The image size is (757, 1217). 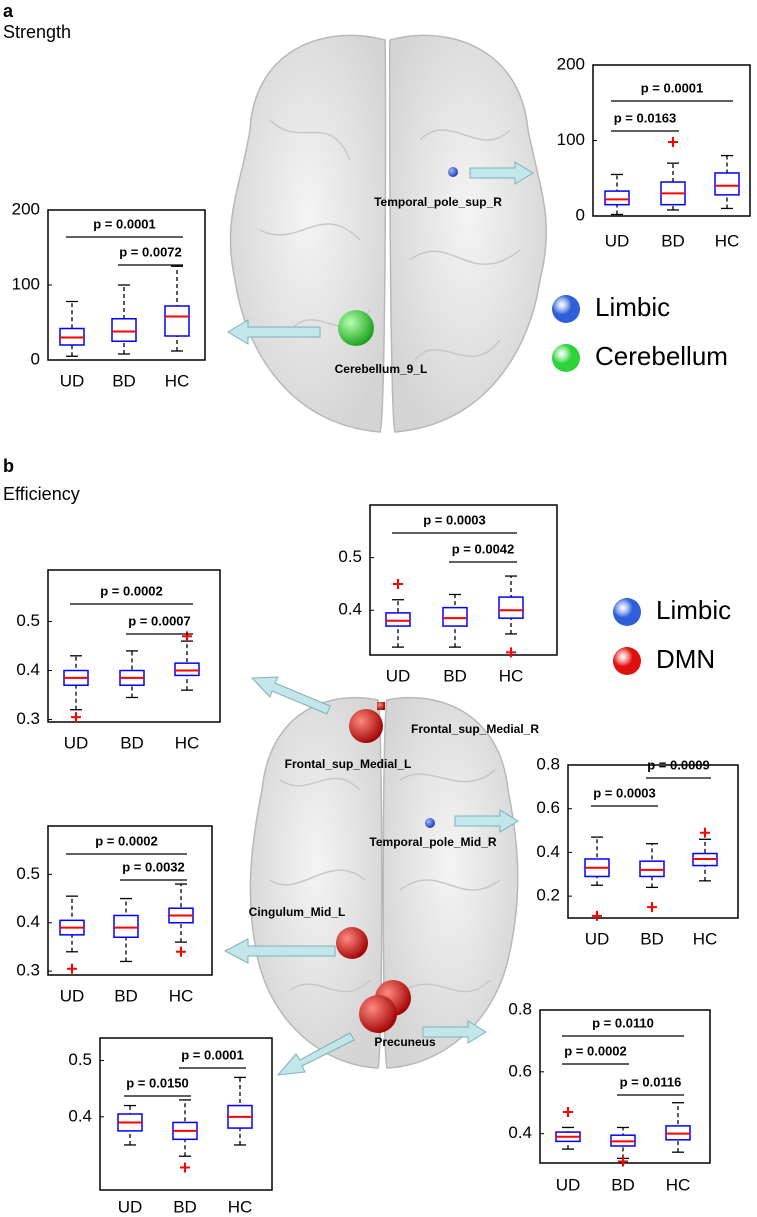 What do you see at coordinates (548, 895) in the screenshot?
I see `y-tick-label: 0.2` at bounding box center [548, 895].